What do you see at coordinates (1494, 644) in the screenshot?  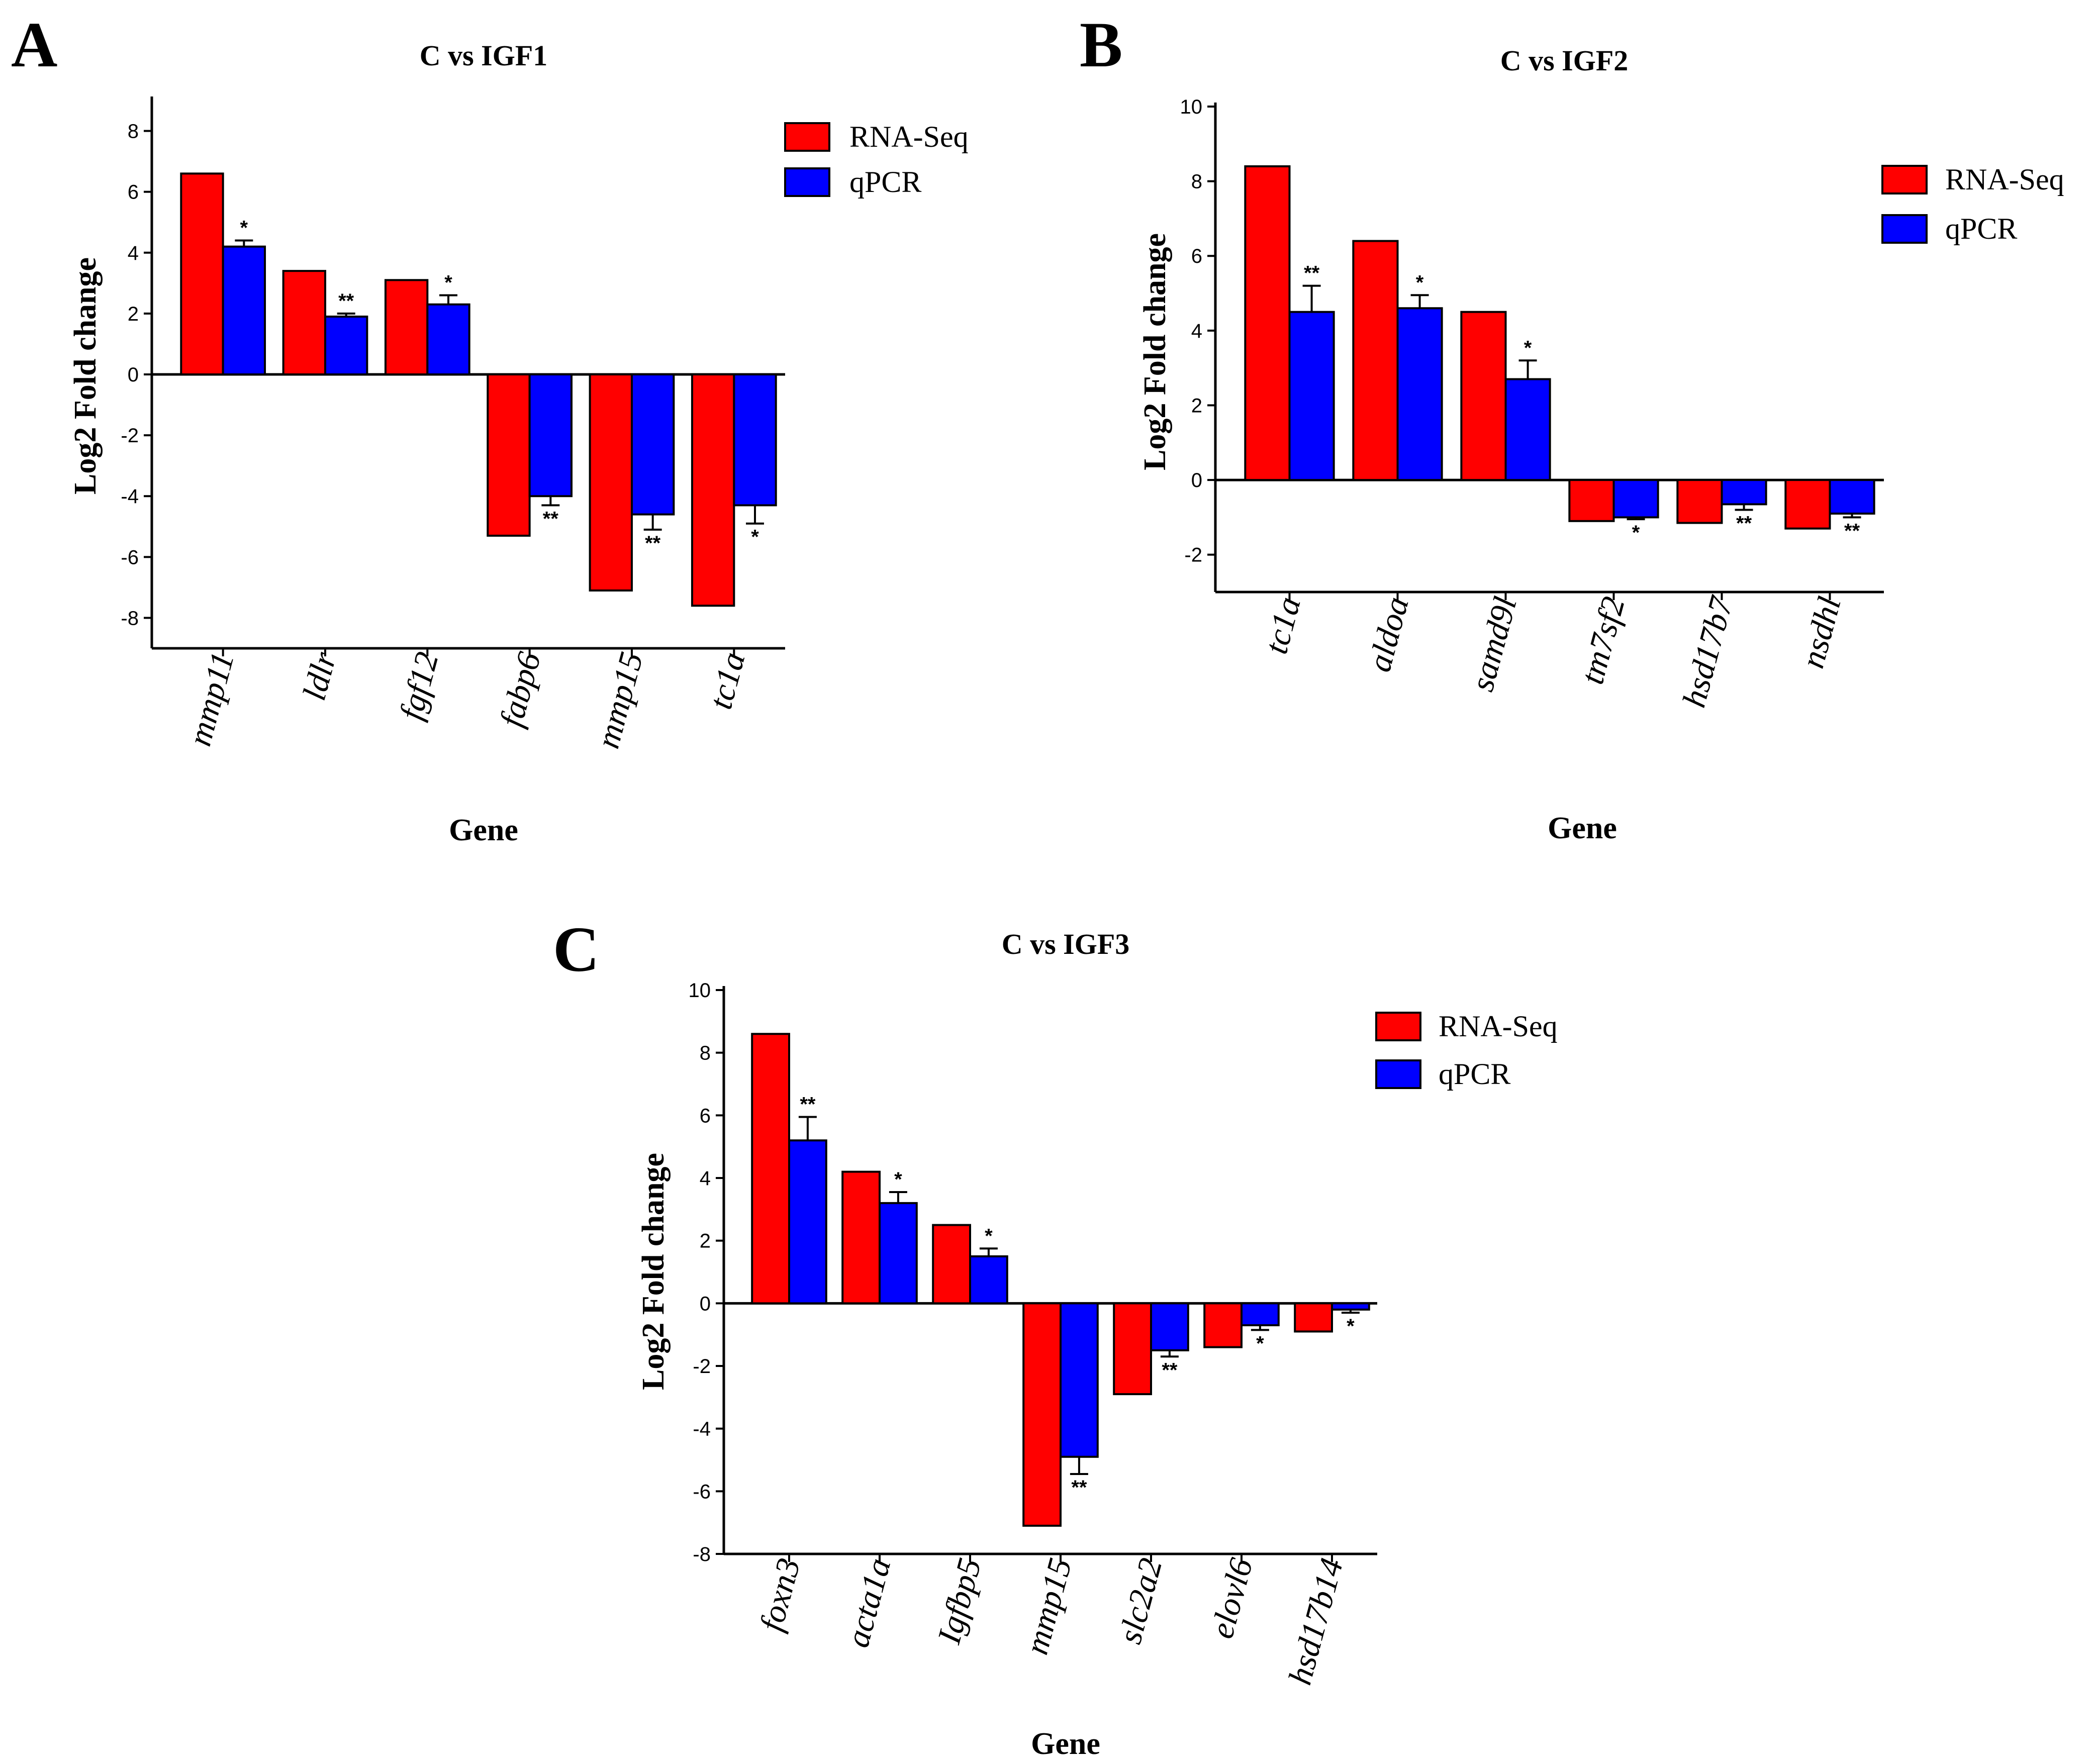 I see `category-label-samd9l: samd9l` at bounding box center [1494, 644].